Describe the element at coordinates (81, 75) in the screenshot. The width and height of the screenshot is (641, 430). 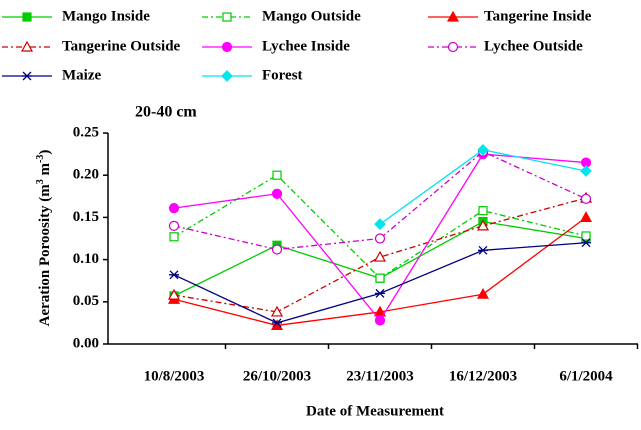
I see `legend-label: Maize` at that location.